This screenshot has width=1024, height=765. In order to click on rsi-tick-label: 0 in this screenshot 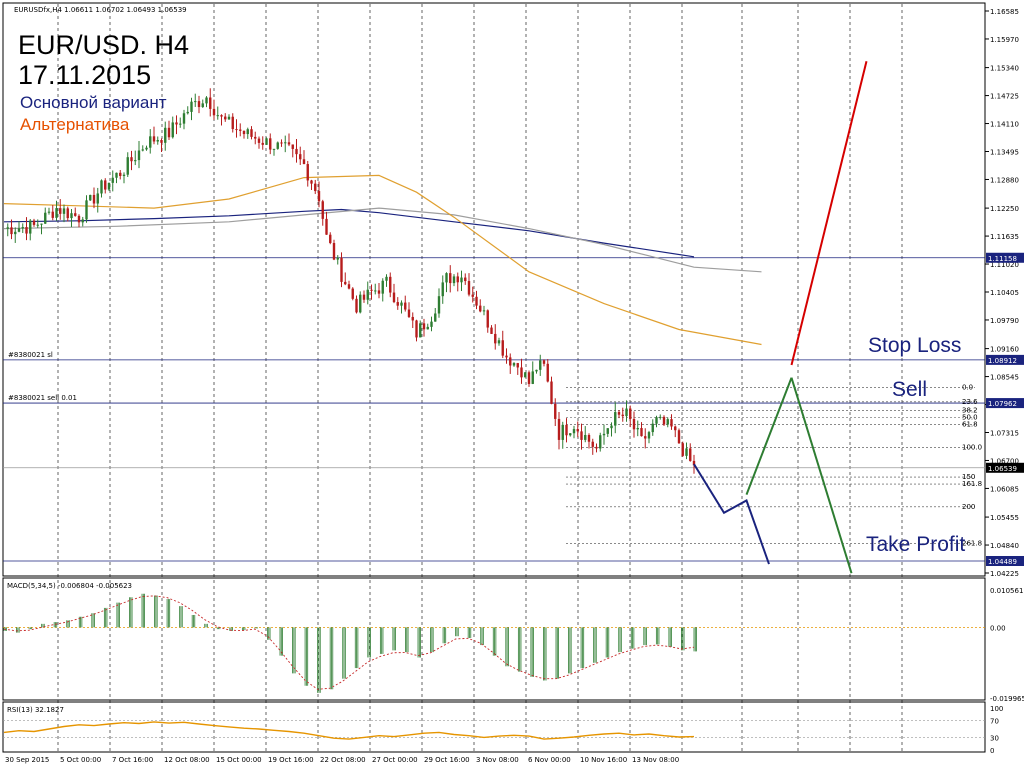, I will do `click(992, 751)`.